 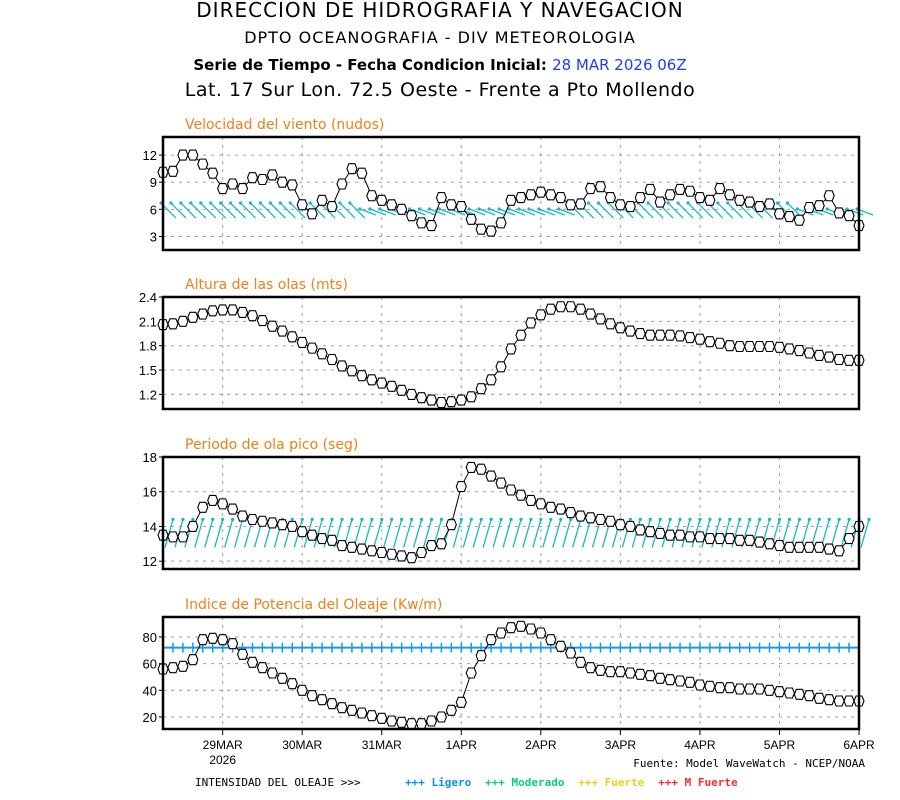 What do you see at coordinates (462, 745) in the screenshot?
I see `x-tick-label: 1APR` at bounding box center [462, 745].